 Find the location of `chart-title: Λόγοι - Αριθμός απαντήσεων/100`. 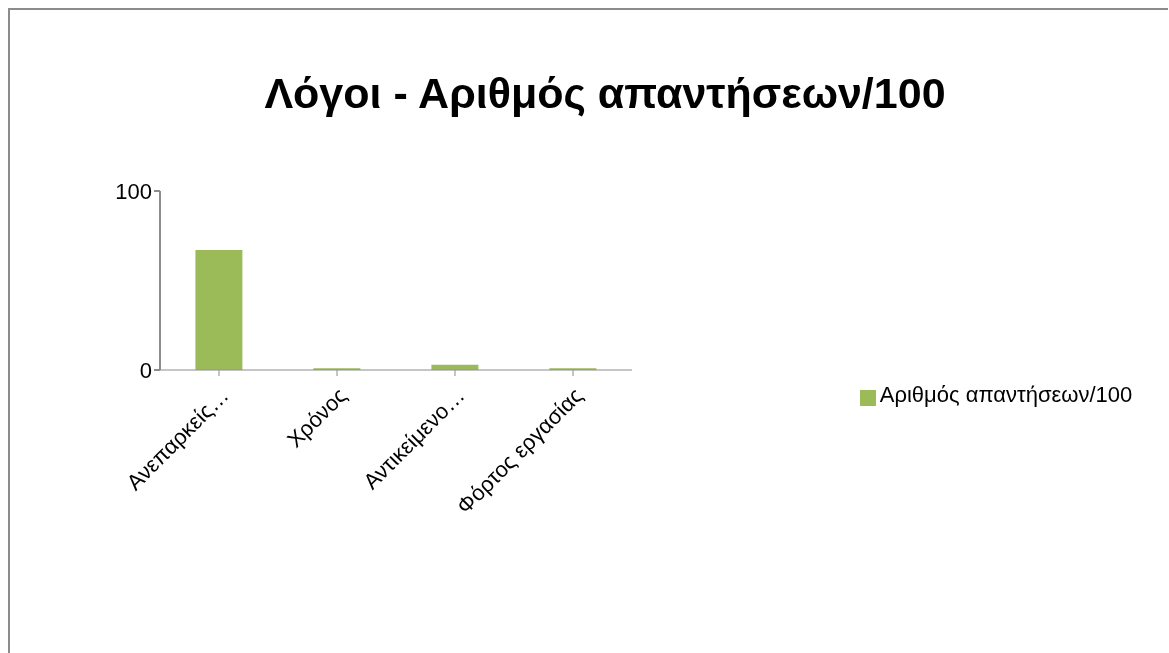

chart-title: Λόγοι - Αριθμός απαντήσεων/100 is located at coordinates (605, 93).